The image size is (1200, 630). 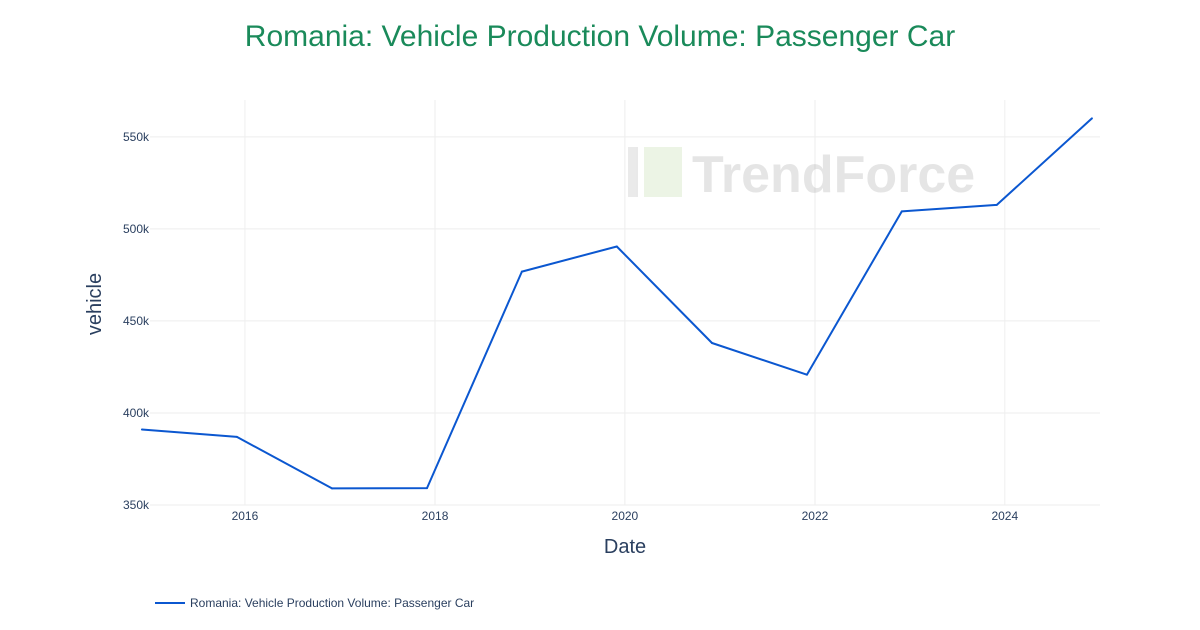 I want to click on watermark-logo-bar, so click(x=633, y=172).